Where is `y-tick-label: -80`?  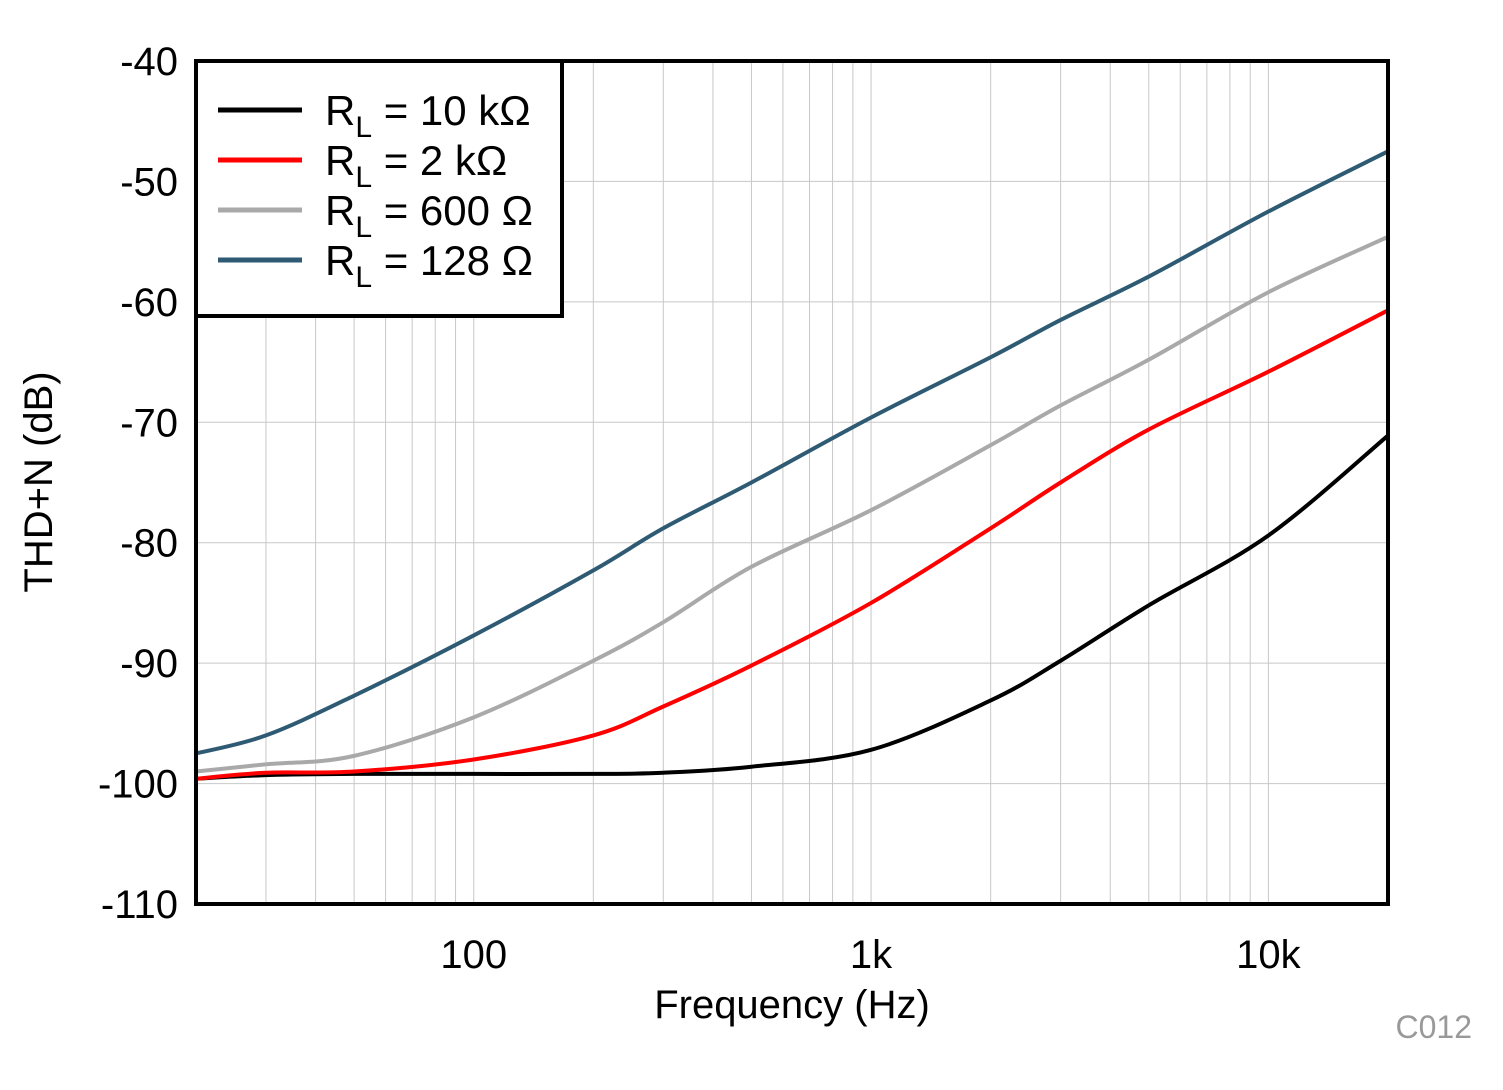
y-tick-label: -80 is located at coordinates (149, 544).